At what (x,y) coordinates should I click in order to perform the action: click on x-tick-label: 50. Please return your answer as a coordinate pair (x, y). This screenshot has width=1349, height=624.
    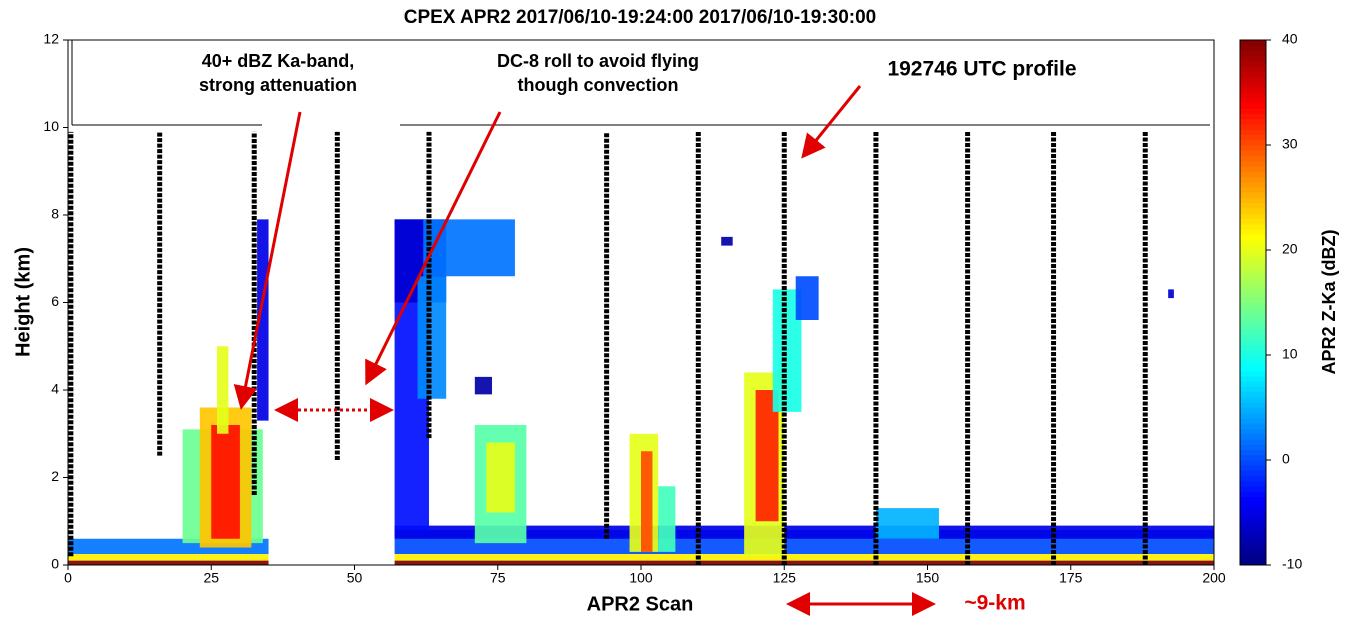
    Looking at the image, I should click on (355, 578).